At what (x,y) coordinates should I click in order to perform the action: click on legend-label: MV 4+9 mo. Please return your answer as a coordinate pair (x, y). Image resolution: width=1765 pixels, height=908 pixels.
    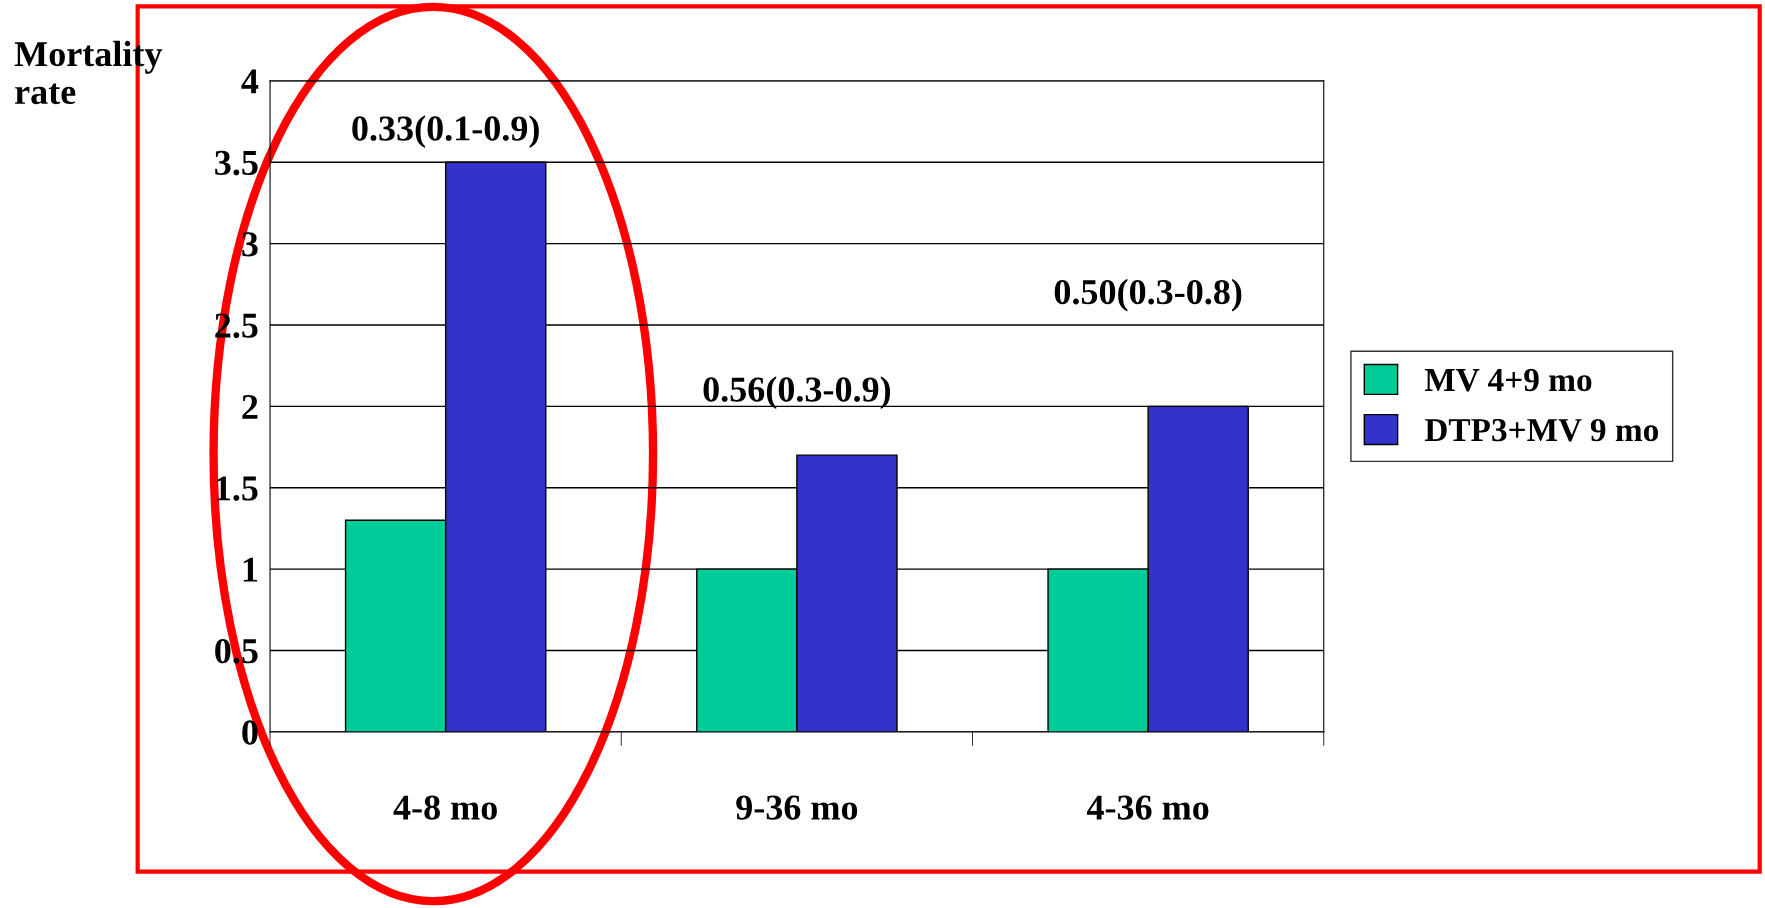
    Looking at the image, I should click on (1508, 380).